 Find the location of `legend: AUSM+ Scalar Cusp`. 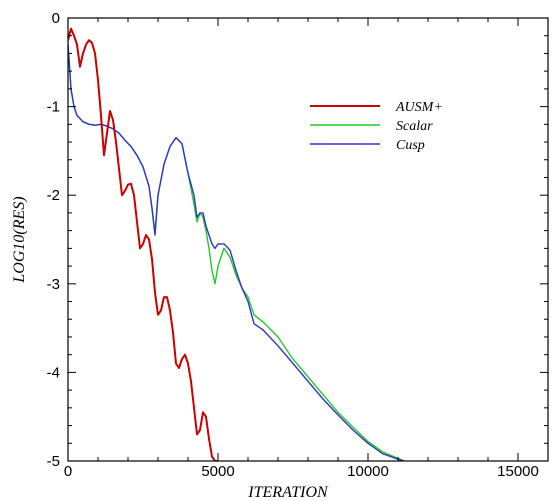

legend: AUSM+ Scalar Cusp is located at coordinates (376, 126).